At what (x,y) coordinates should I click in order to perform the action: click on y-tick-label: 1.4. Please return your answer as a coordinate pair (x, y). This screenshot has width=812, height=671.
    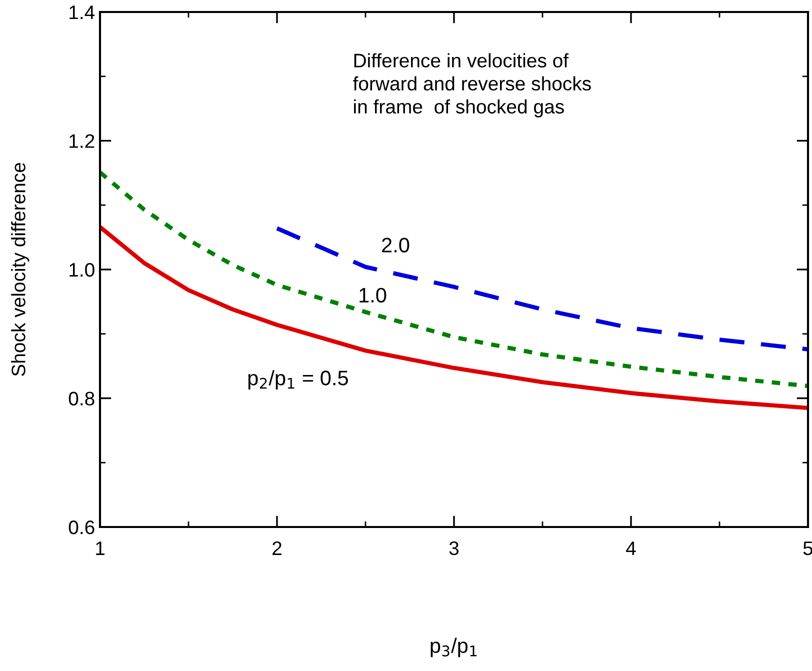
    Looking at the image, I should click on (82, 13).